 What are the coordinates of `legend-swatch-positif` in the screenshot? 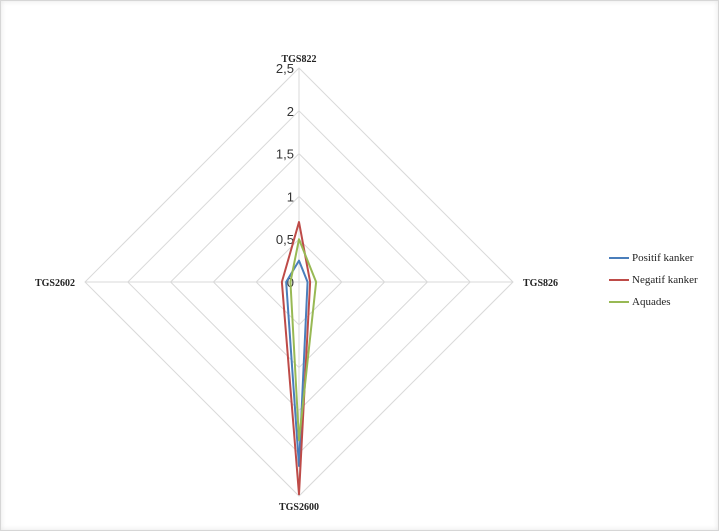 It's located at (619, 258).